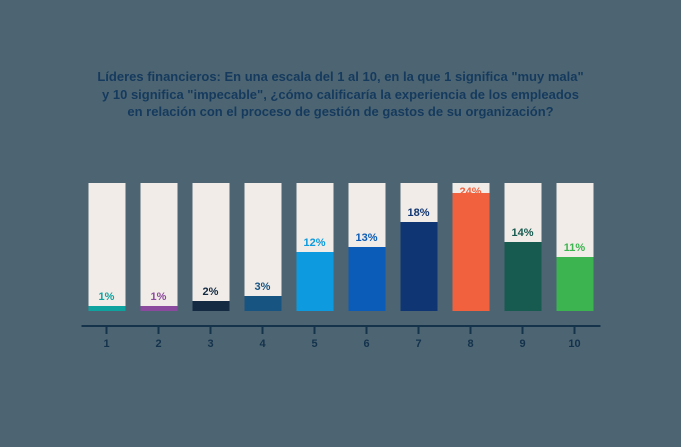 Image resolution: width=681 pixels, height=447 pixels. What do you see at coordinates (314, 242) in the screenshot?
I see `bar-value-label: 12%` at bounding box center [314, 242].